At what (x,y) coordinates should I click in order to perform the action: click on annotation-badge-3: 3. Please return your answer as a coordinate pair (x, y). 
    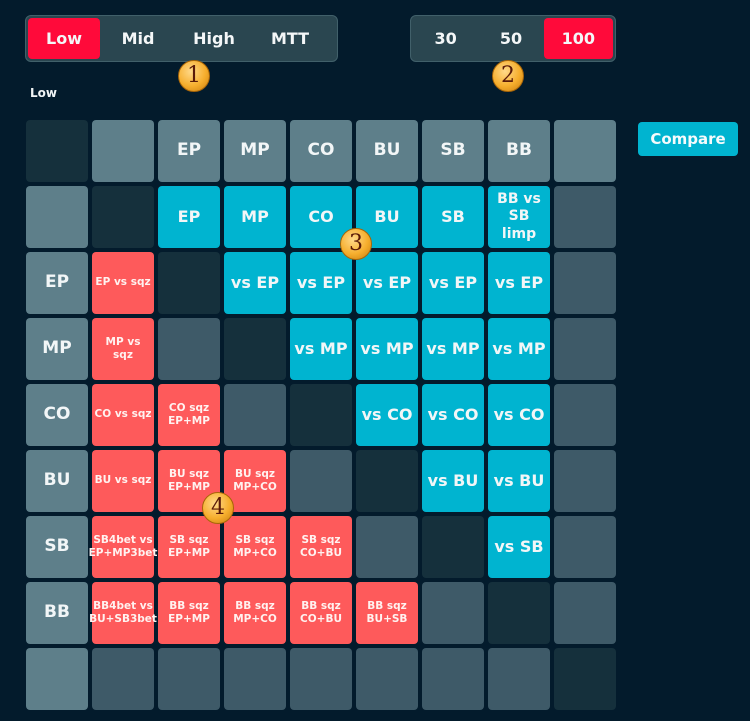
    Looking at the image, I should click on (356, 244).